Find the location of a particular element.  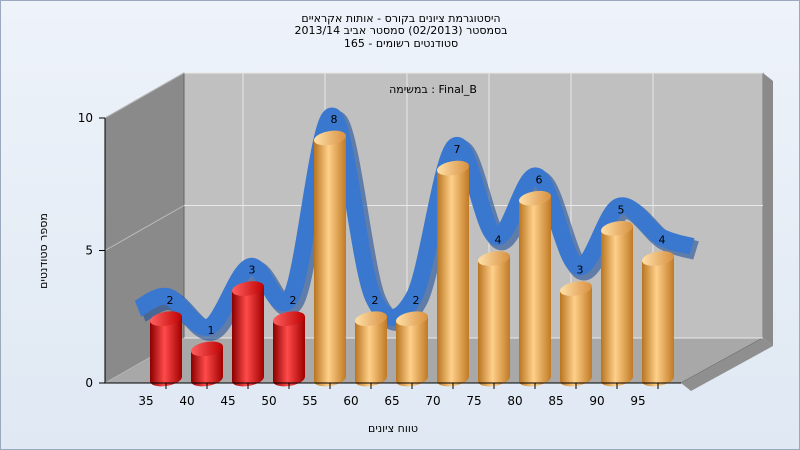

bar-value-label: 8 is located at coordinates (334, 119).